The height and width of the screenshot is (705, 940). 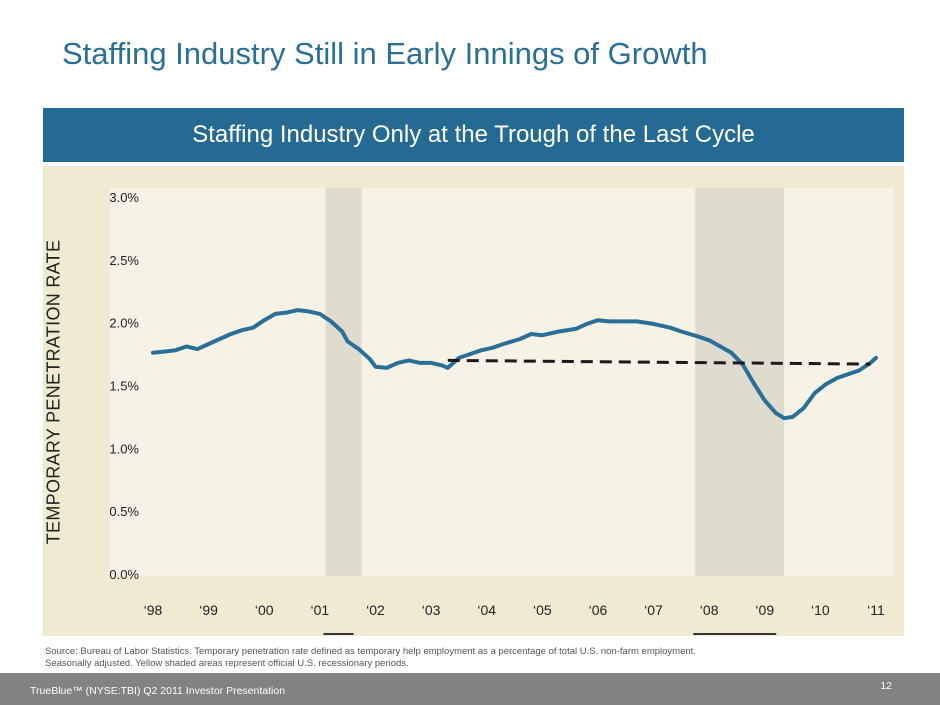 I want to click on x-tick-label: ‘07, so click(x=653, y=610).